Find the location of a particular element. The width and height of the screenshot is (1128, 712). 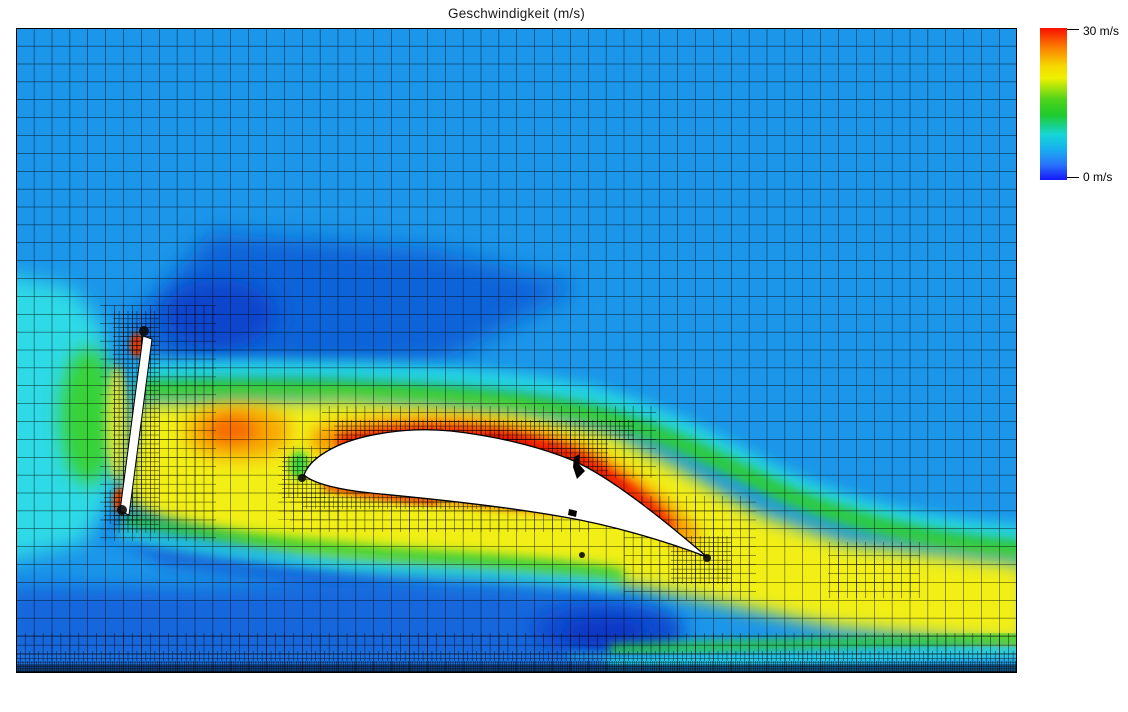

mesh-region-g22 is located at coordinates (516, 667).